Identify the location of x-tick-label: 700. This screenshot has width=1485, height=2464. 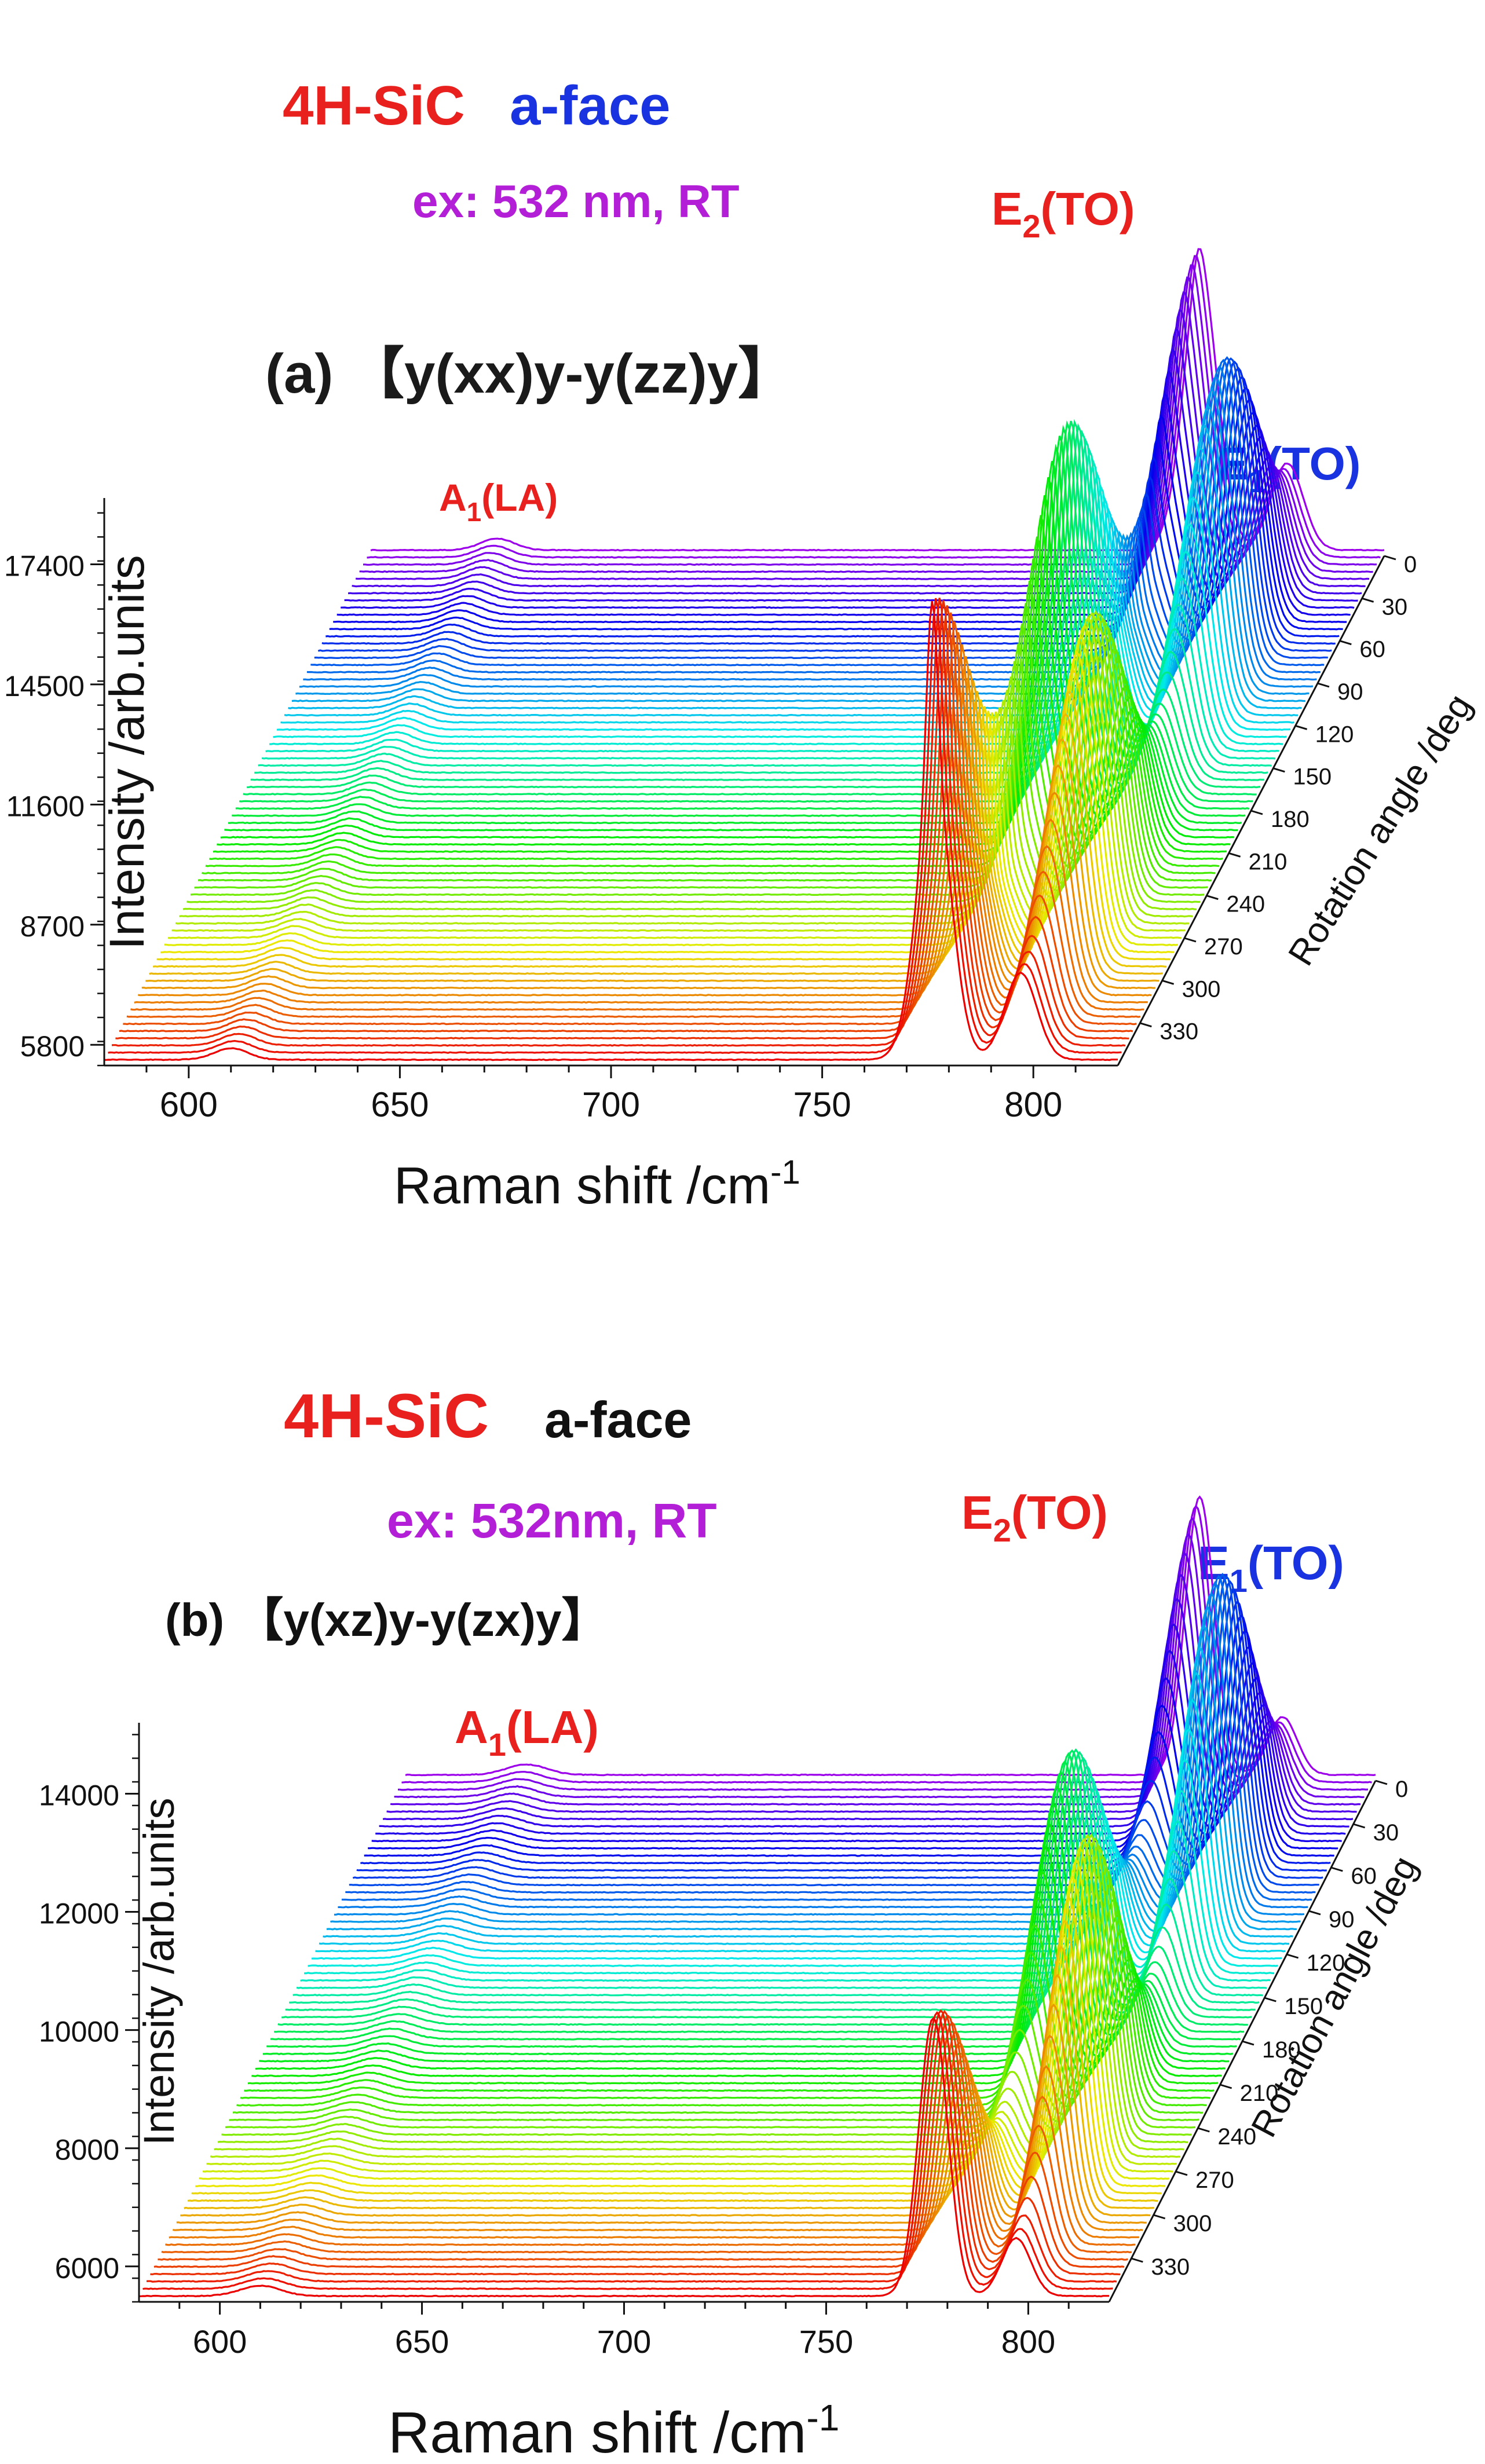
(611, 1104).